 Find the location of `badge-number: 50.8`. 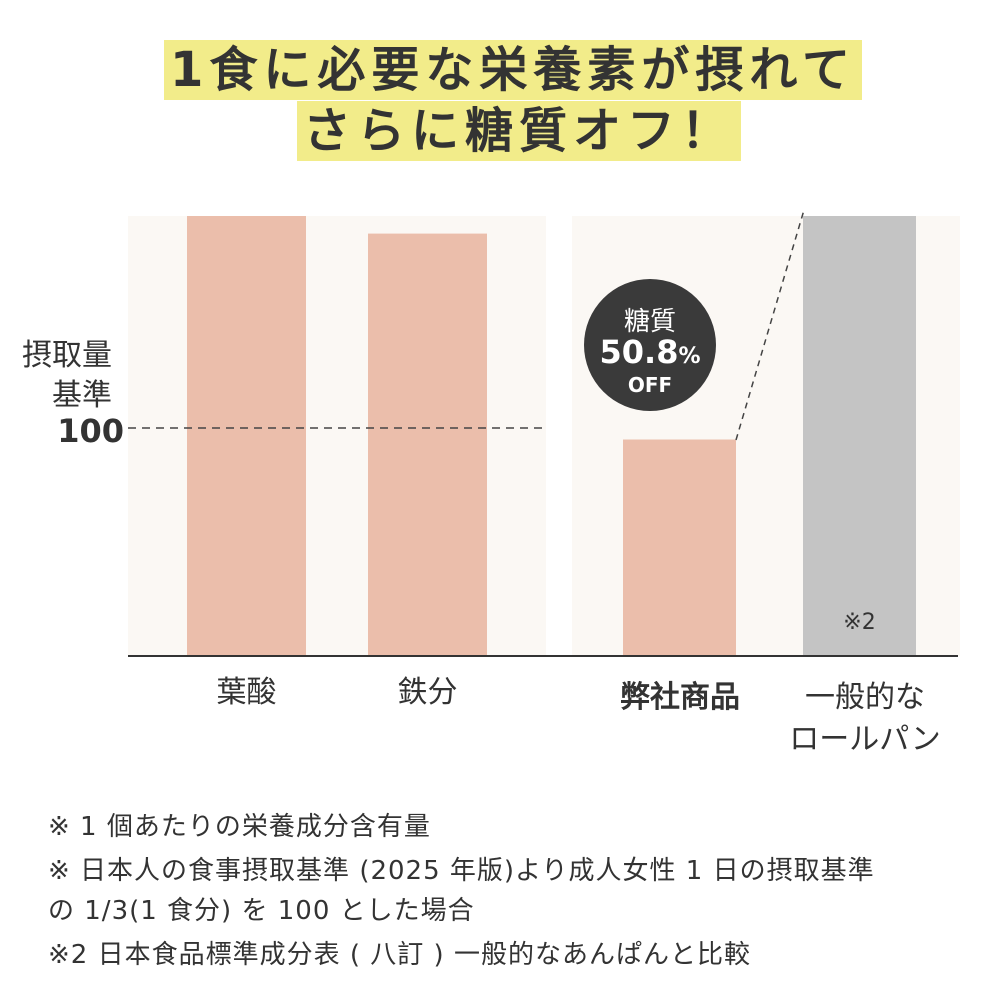

badge-number: 50.8 is located at coordinates (639, 352).